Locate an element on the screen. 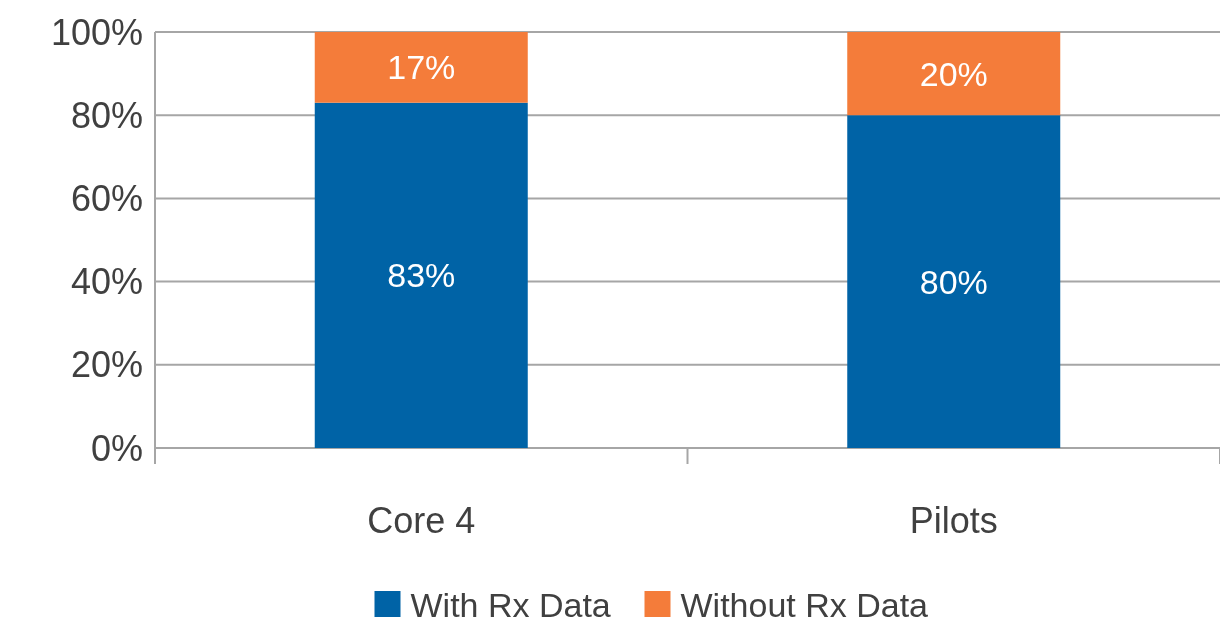 This screenshot has width=1220, height=630. data-label: 17% is located at coordinates (421, 67).